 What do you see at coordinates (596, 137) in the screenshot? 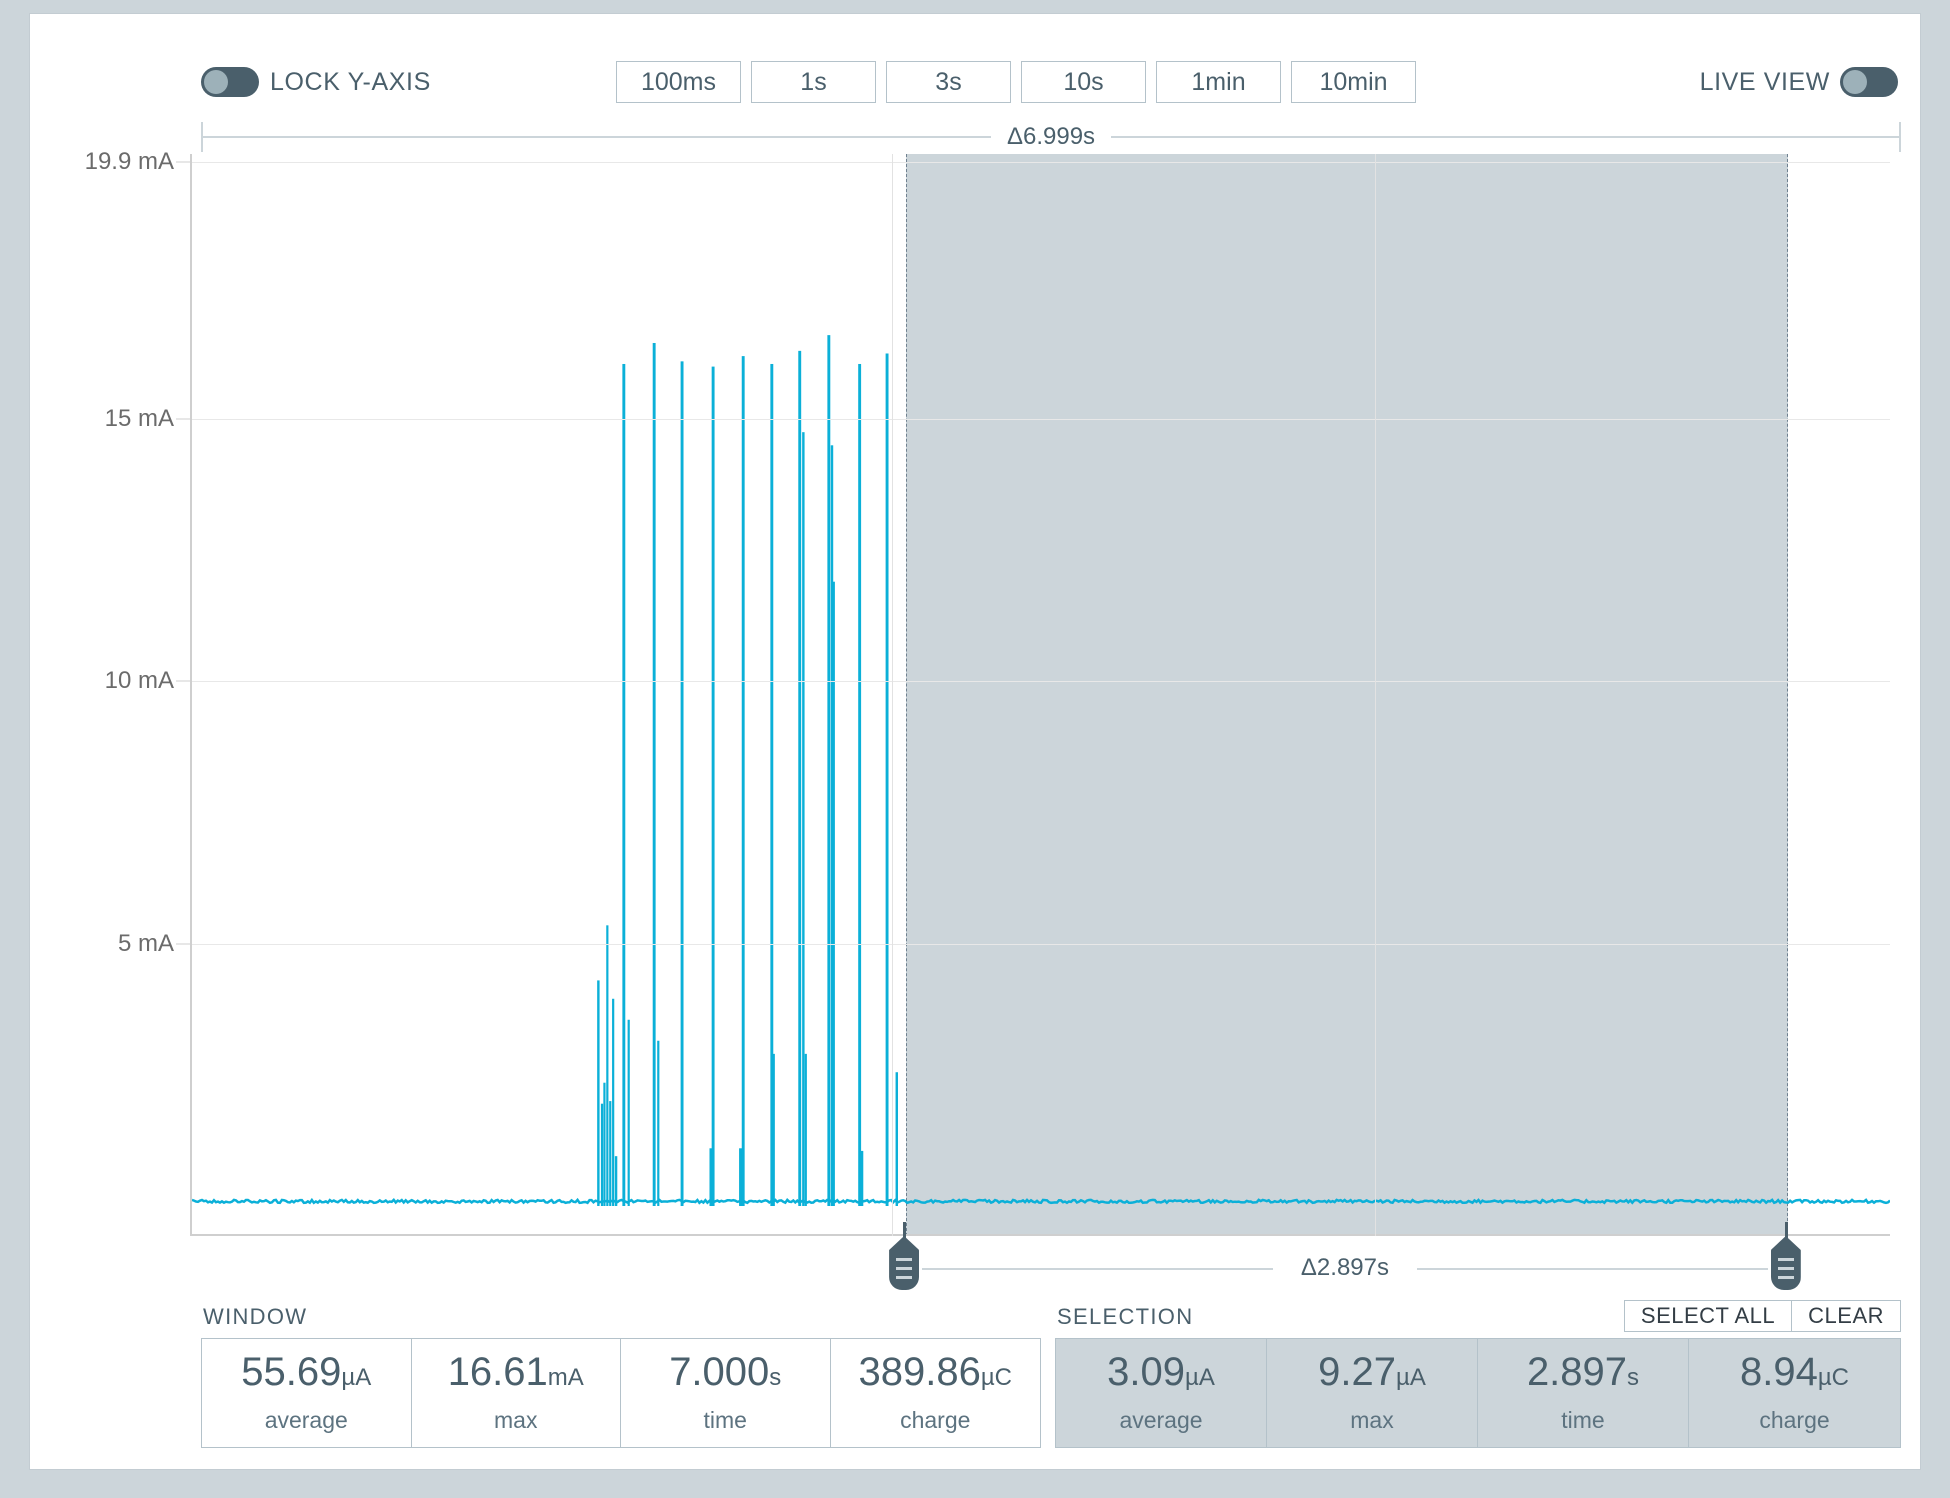
I see `bracket-line-left` at bounding box center [596, 137].